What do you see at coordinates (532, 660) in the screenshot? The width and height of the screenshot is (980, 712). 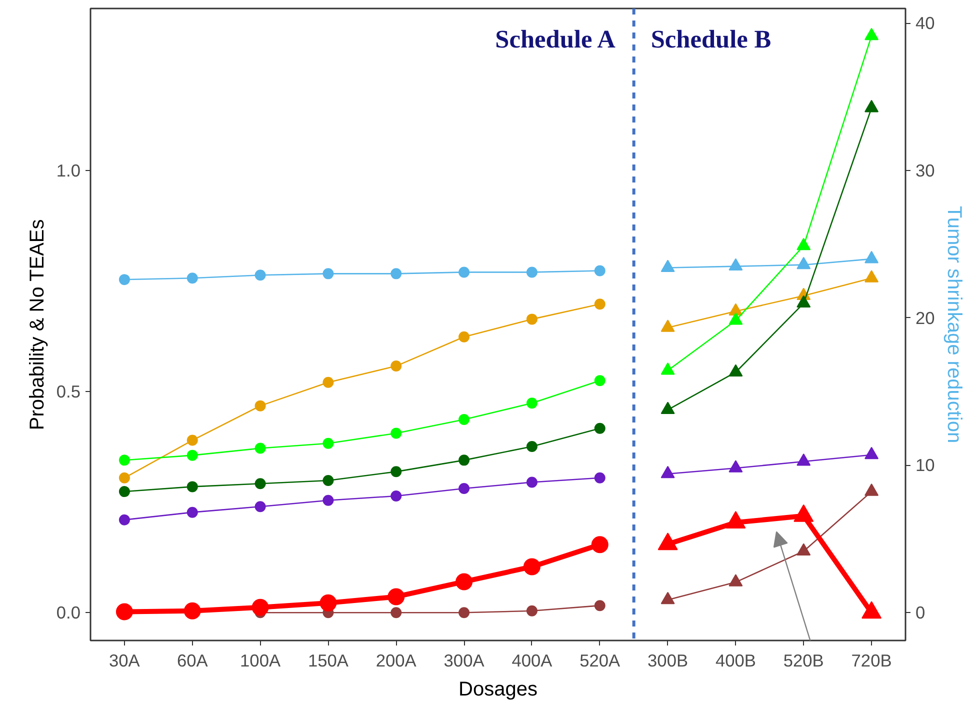 I see `x-tick-label: 400A` at bounding box center [532, 660].